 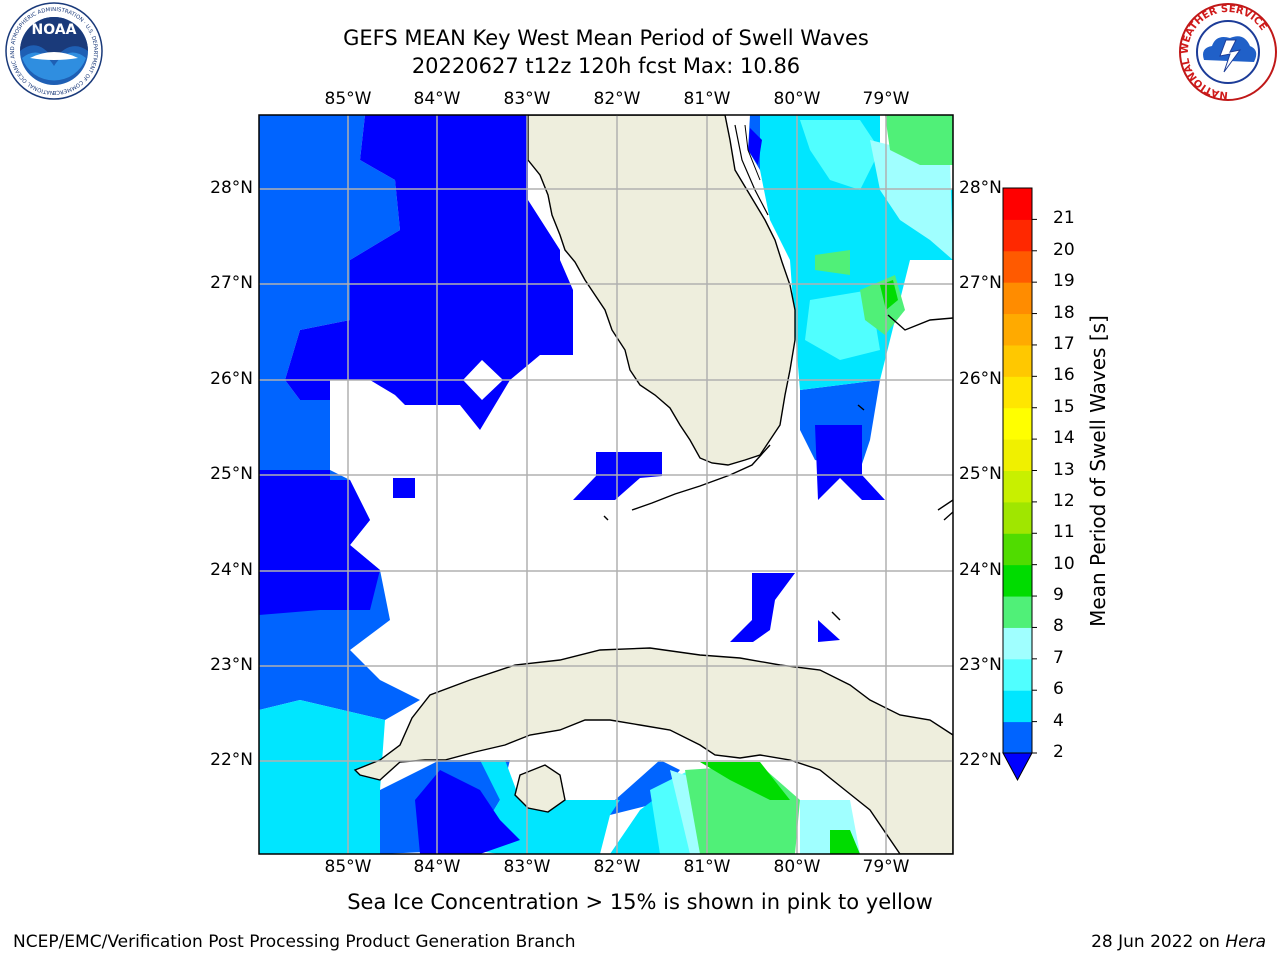 I want to click on colorbar-tick-label: 7, so click(x=1058, y=657).